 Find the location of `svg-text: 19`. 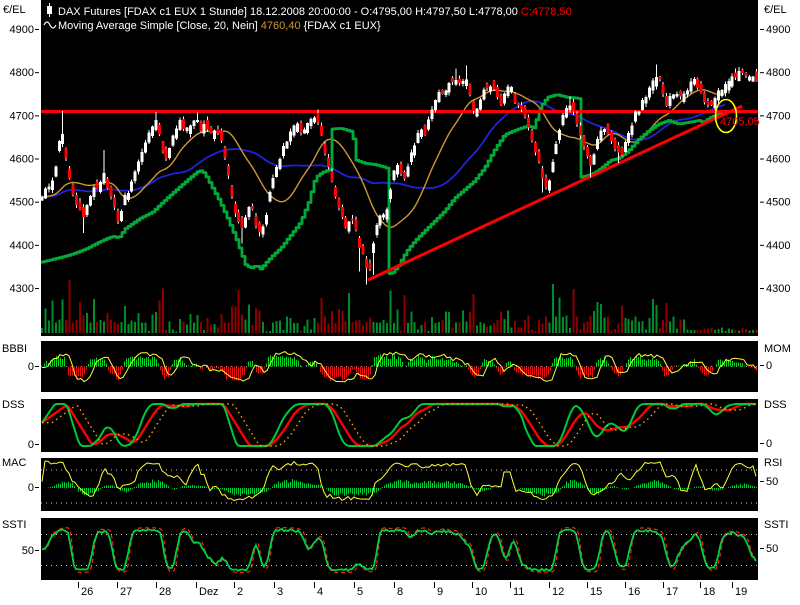

svg-text: 19 is located at coordinates (741, 592).